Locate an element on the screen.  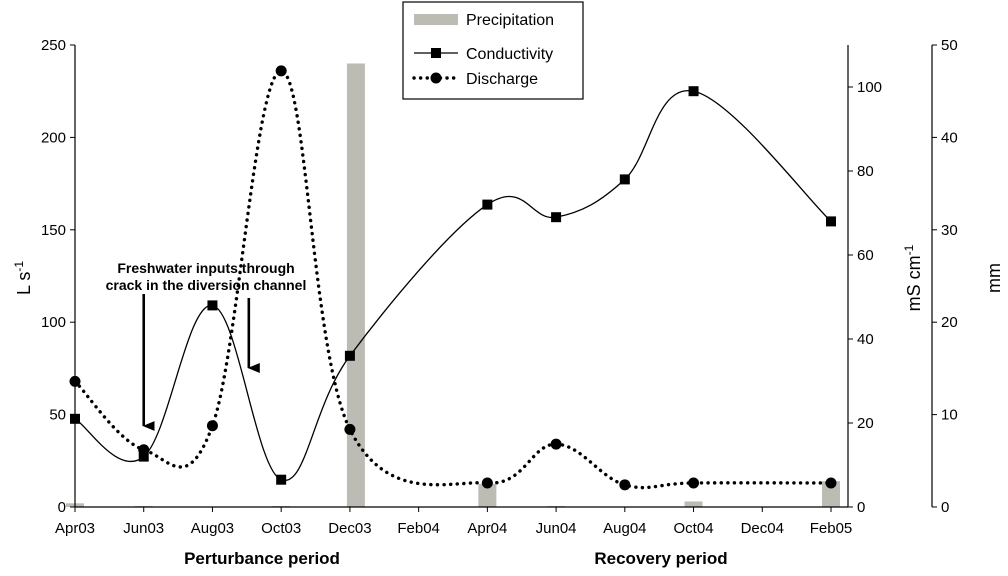
left-axis-tick-label: 100 is located at coordinates (53, 322).